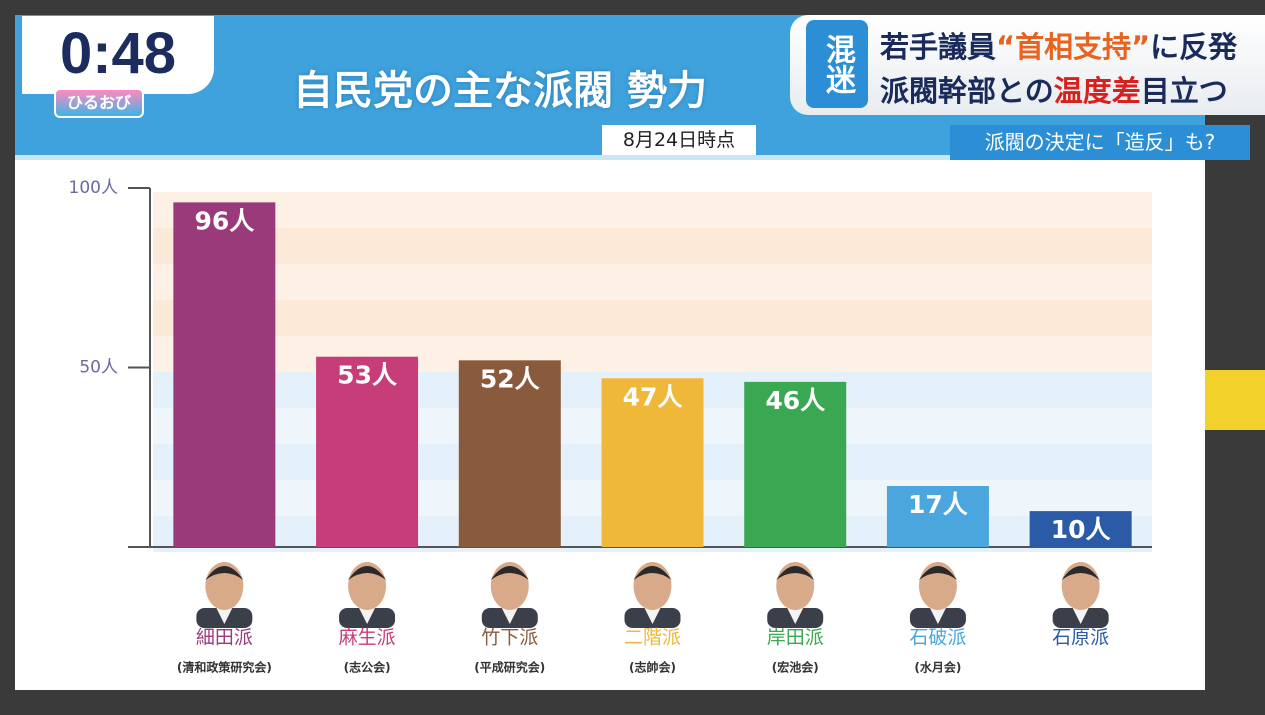  Describe the element at coordinates (93, 188) in the screenshot. I see `y-tick-label: 100人` at that location.